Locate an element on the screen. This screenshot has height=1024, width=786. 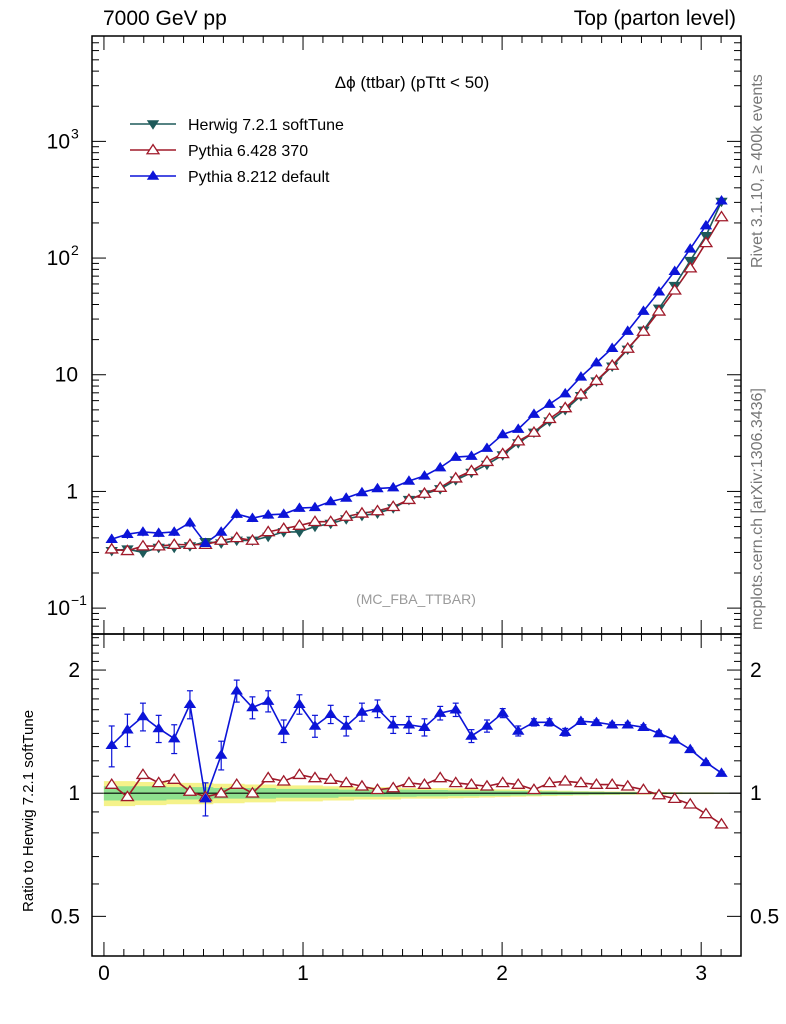
plot-title: Δϕ (ttbar) (pTtt < 50) is located at coordinates (412, 82).